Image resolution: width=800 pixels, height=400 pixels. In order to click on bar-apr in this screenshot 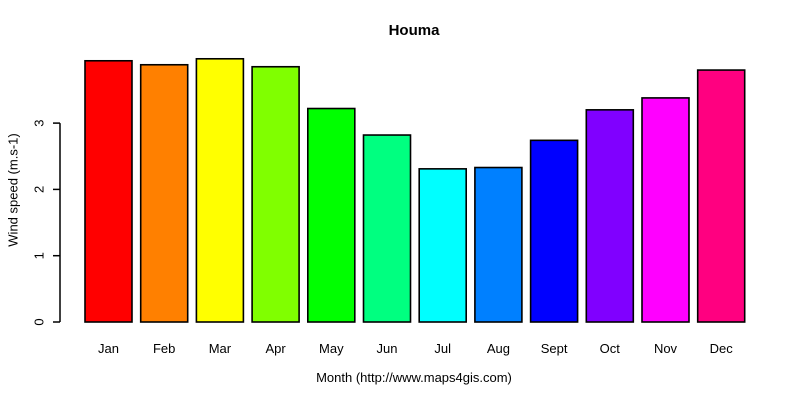, I will do `click(275, 194)`.